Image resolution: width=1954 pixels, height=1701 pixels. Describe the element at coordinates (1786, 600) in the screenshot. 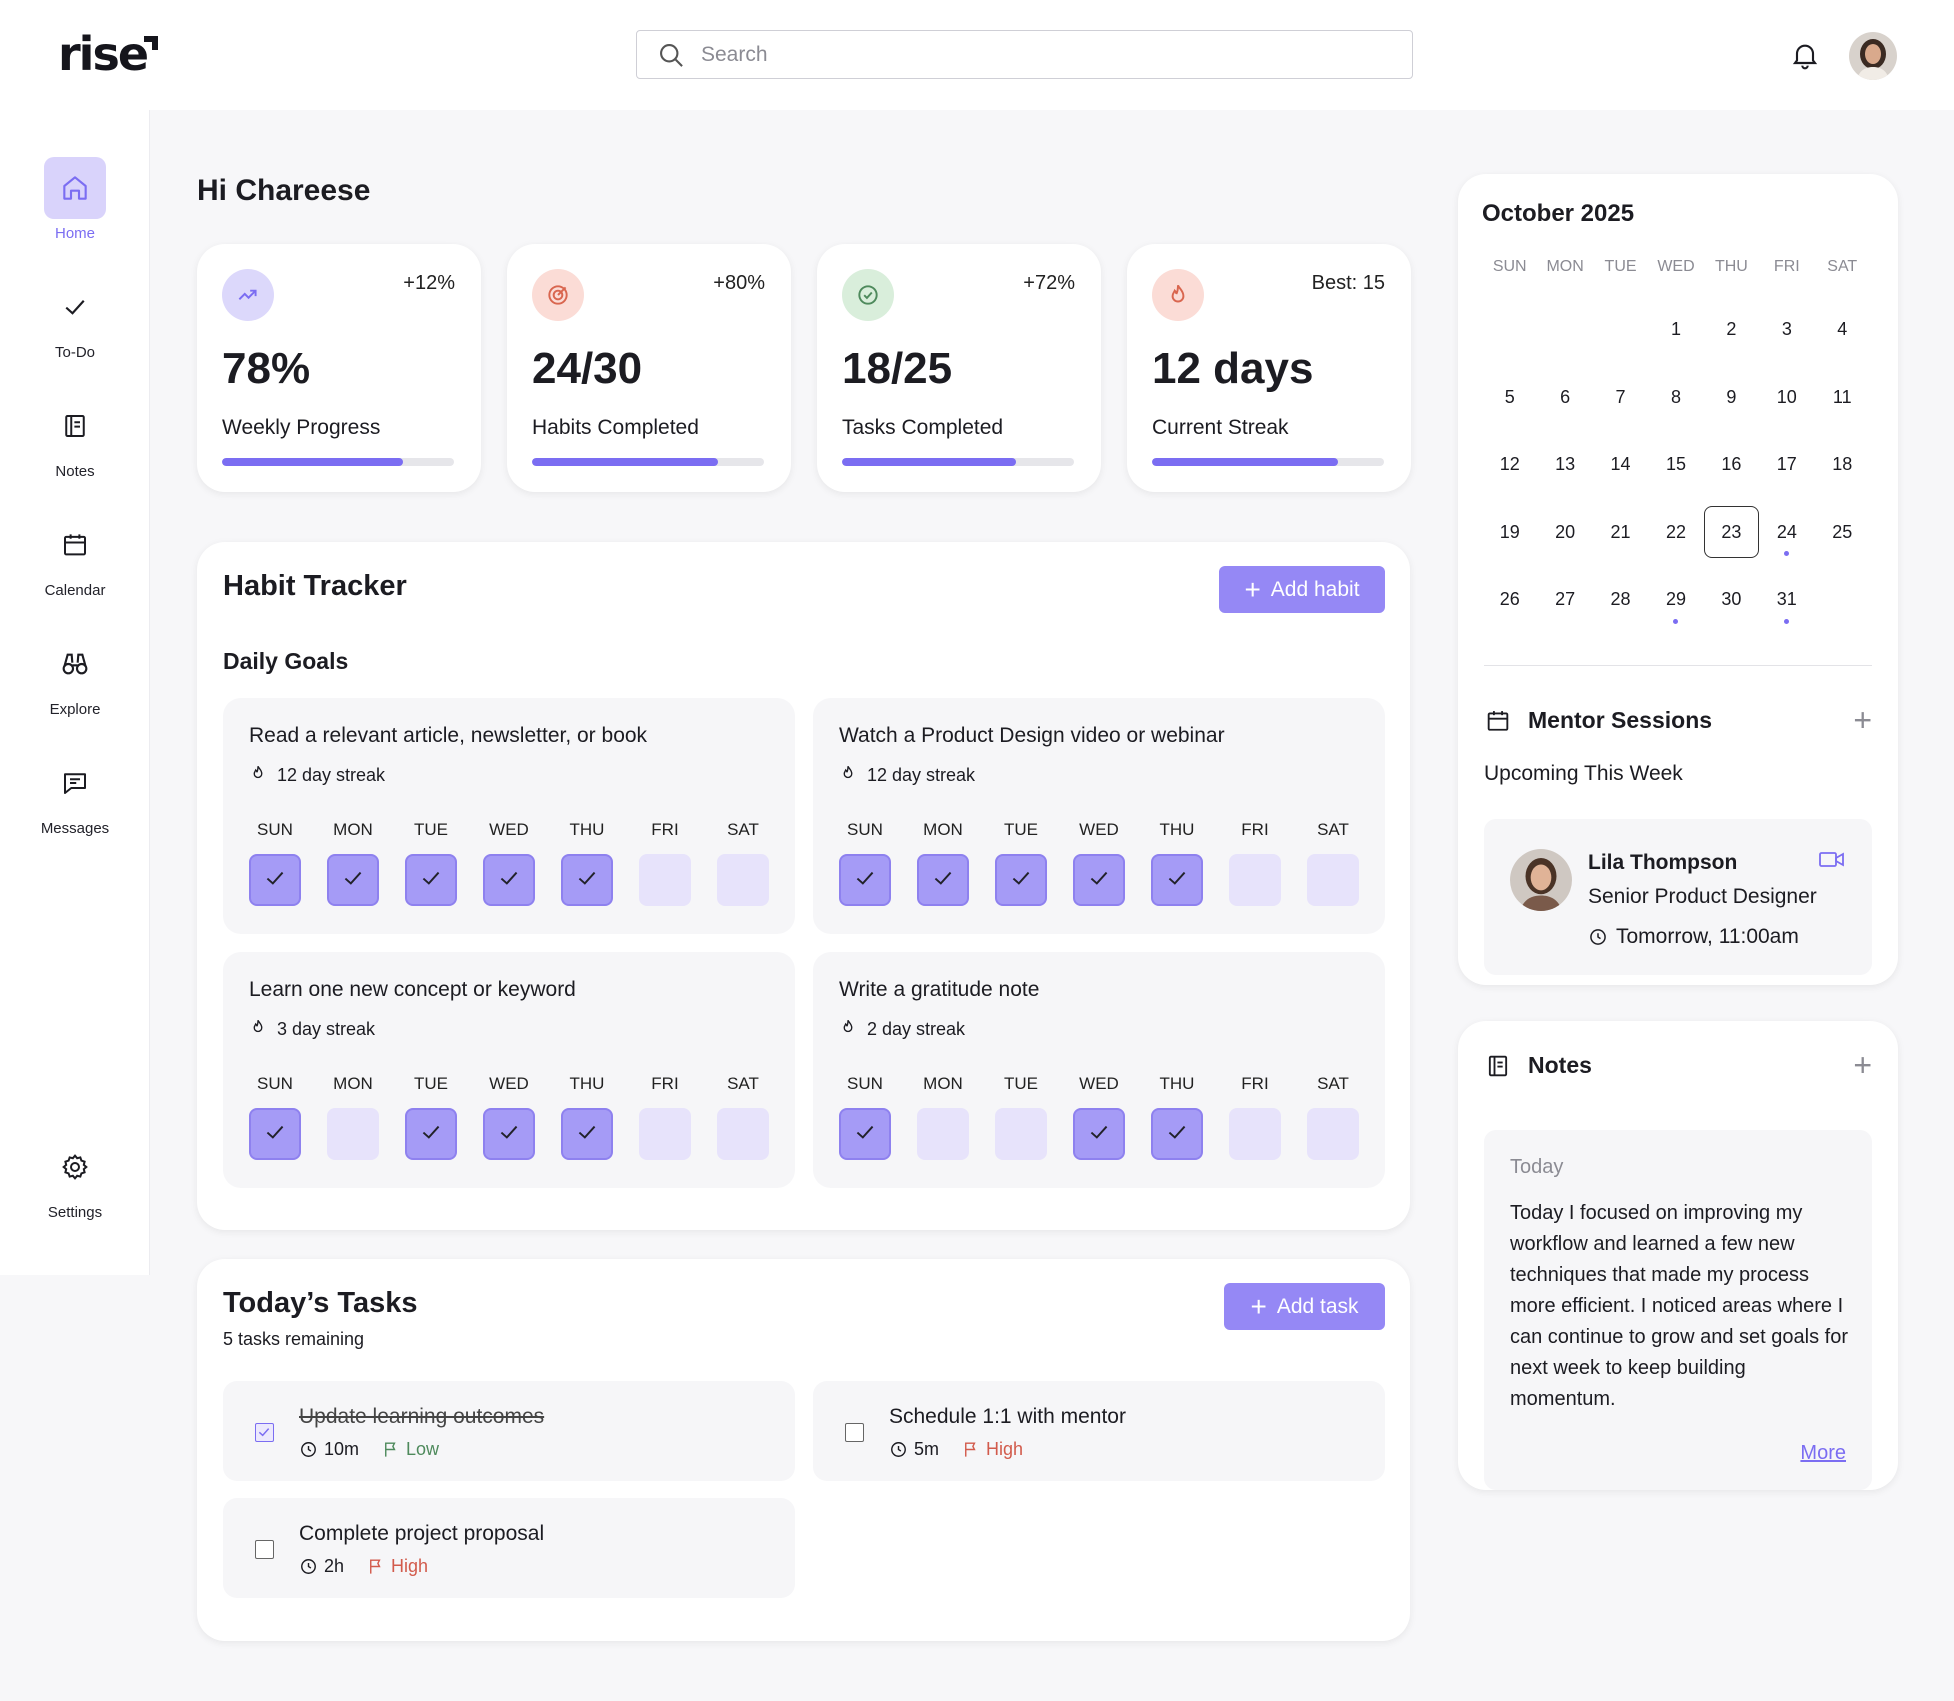

I see `calendar-day: 31` at that location.